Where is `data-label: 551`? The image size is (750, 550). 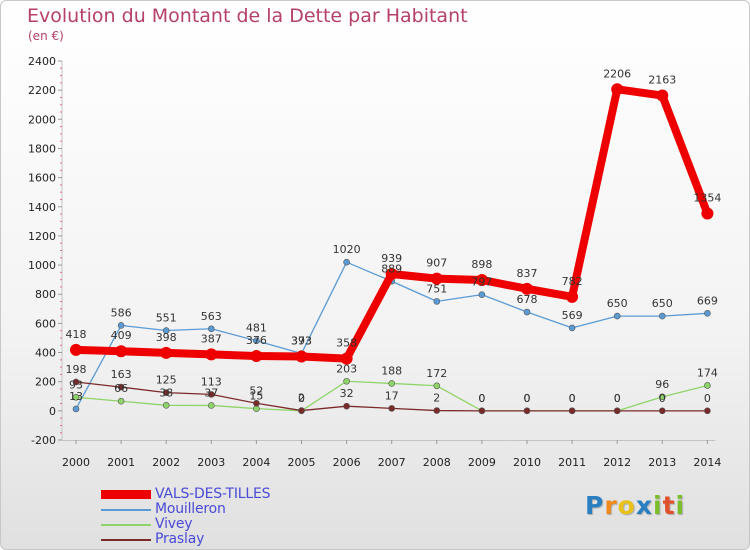 data-label: 551 is located at coordinates (166, 318).